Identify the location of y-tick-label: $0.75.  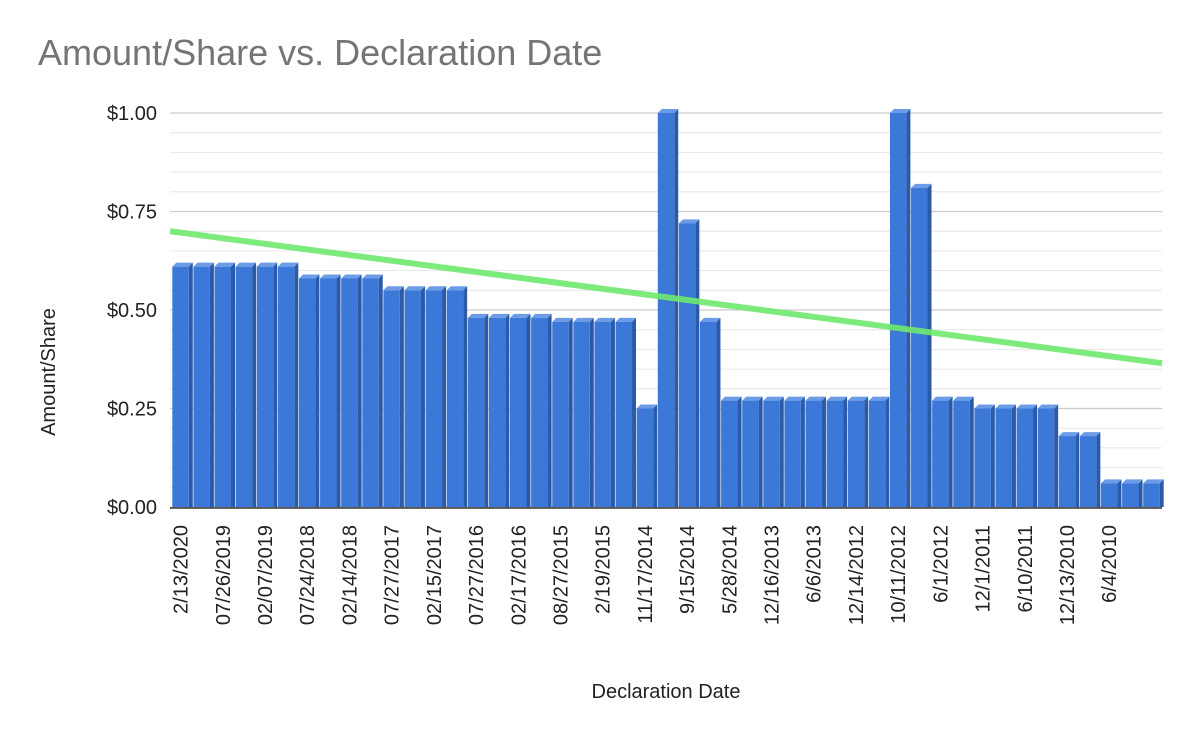
(132, 213).